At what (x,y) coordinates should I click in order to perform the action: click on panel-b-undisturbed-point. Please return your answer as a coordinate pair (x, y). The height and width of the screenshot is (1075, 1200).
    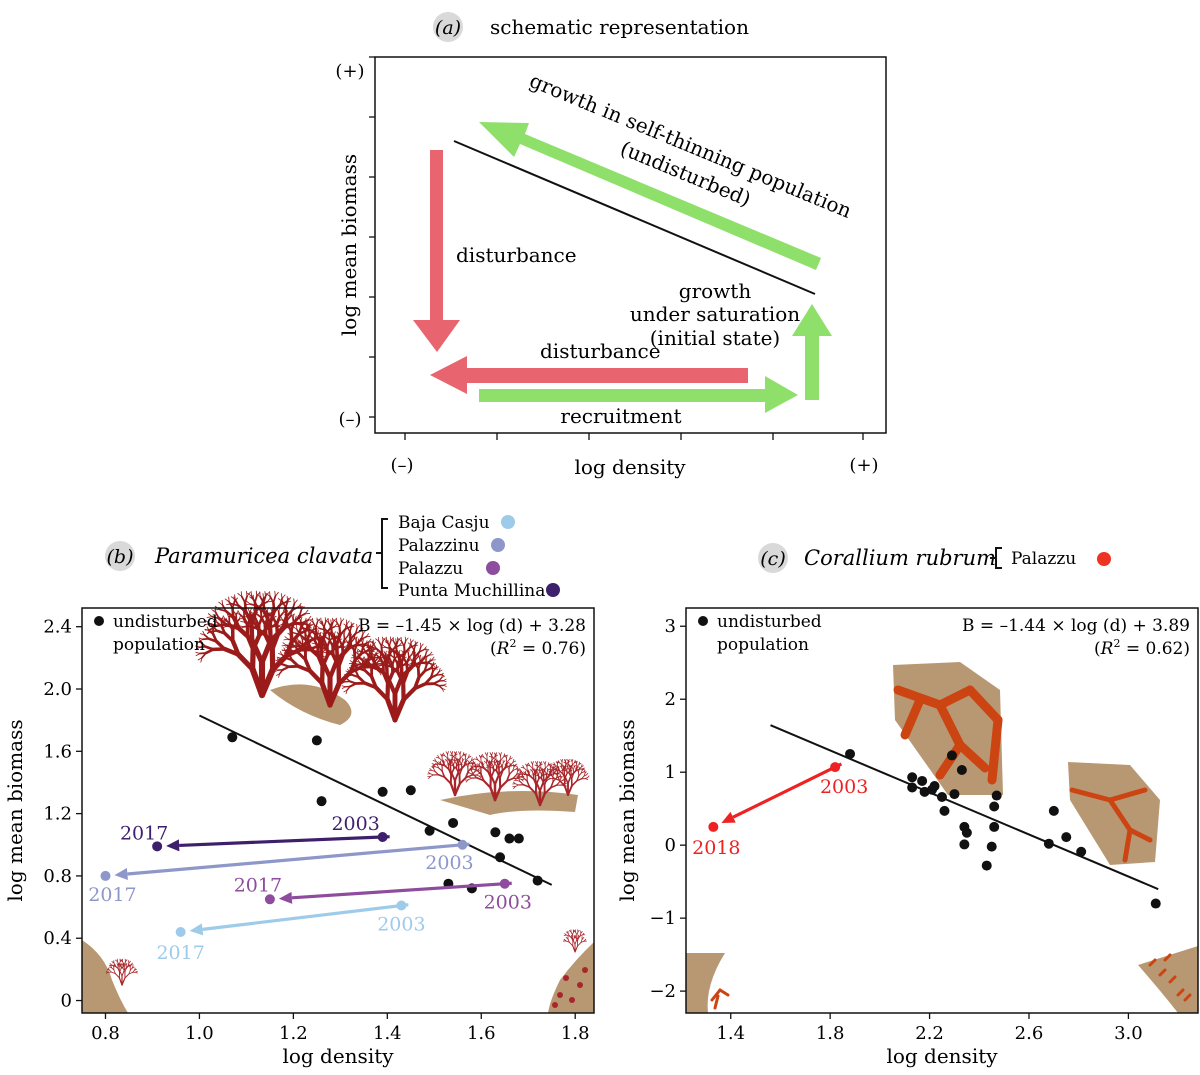
    Looking at the image, I should click on (509, 838).